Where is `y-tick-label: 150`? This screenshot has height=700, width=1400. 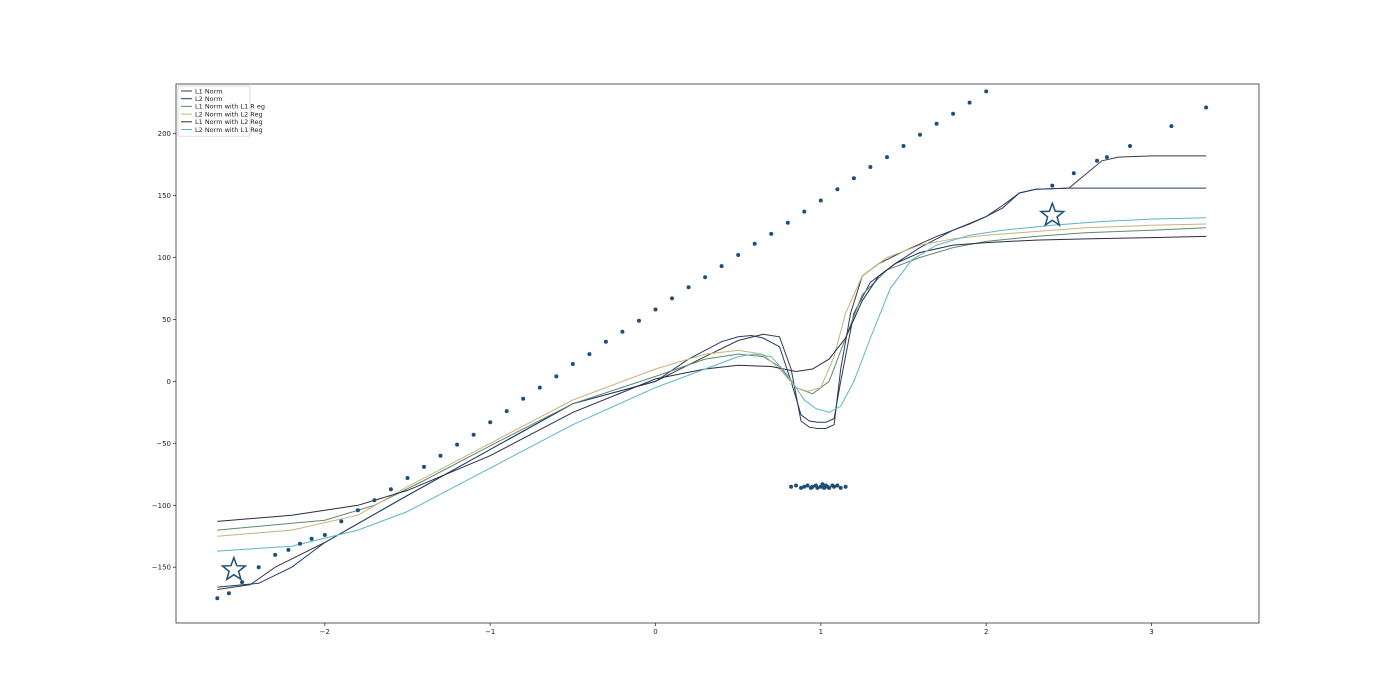
y-tick-label: 150 is located at coordinates (164, 196).